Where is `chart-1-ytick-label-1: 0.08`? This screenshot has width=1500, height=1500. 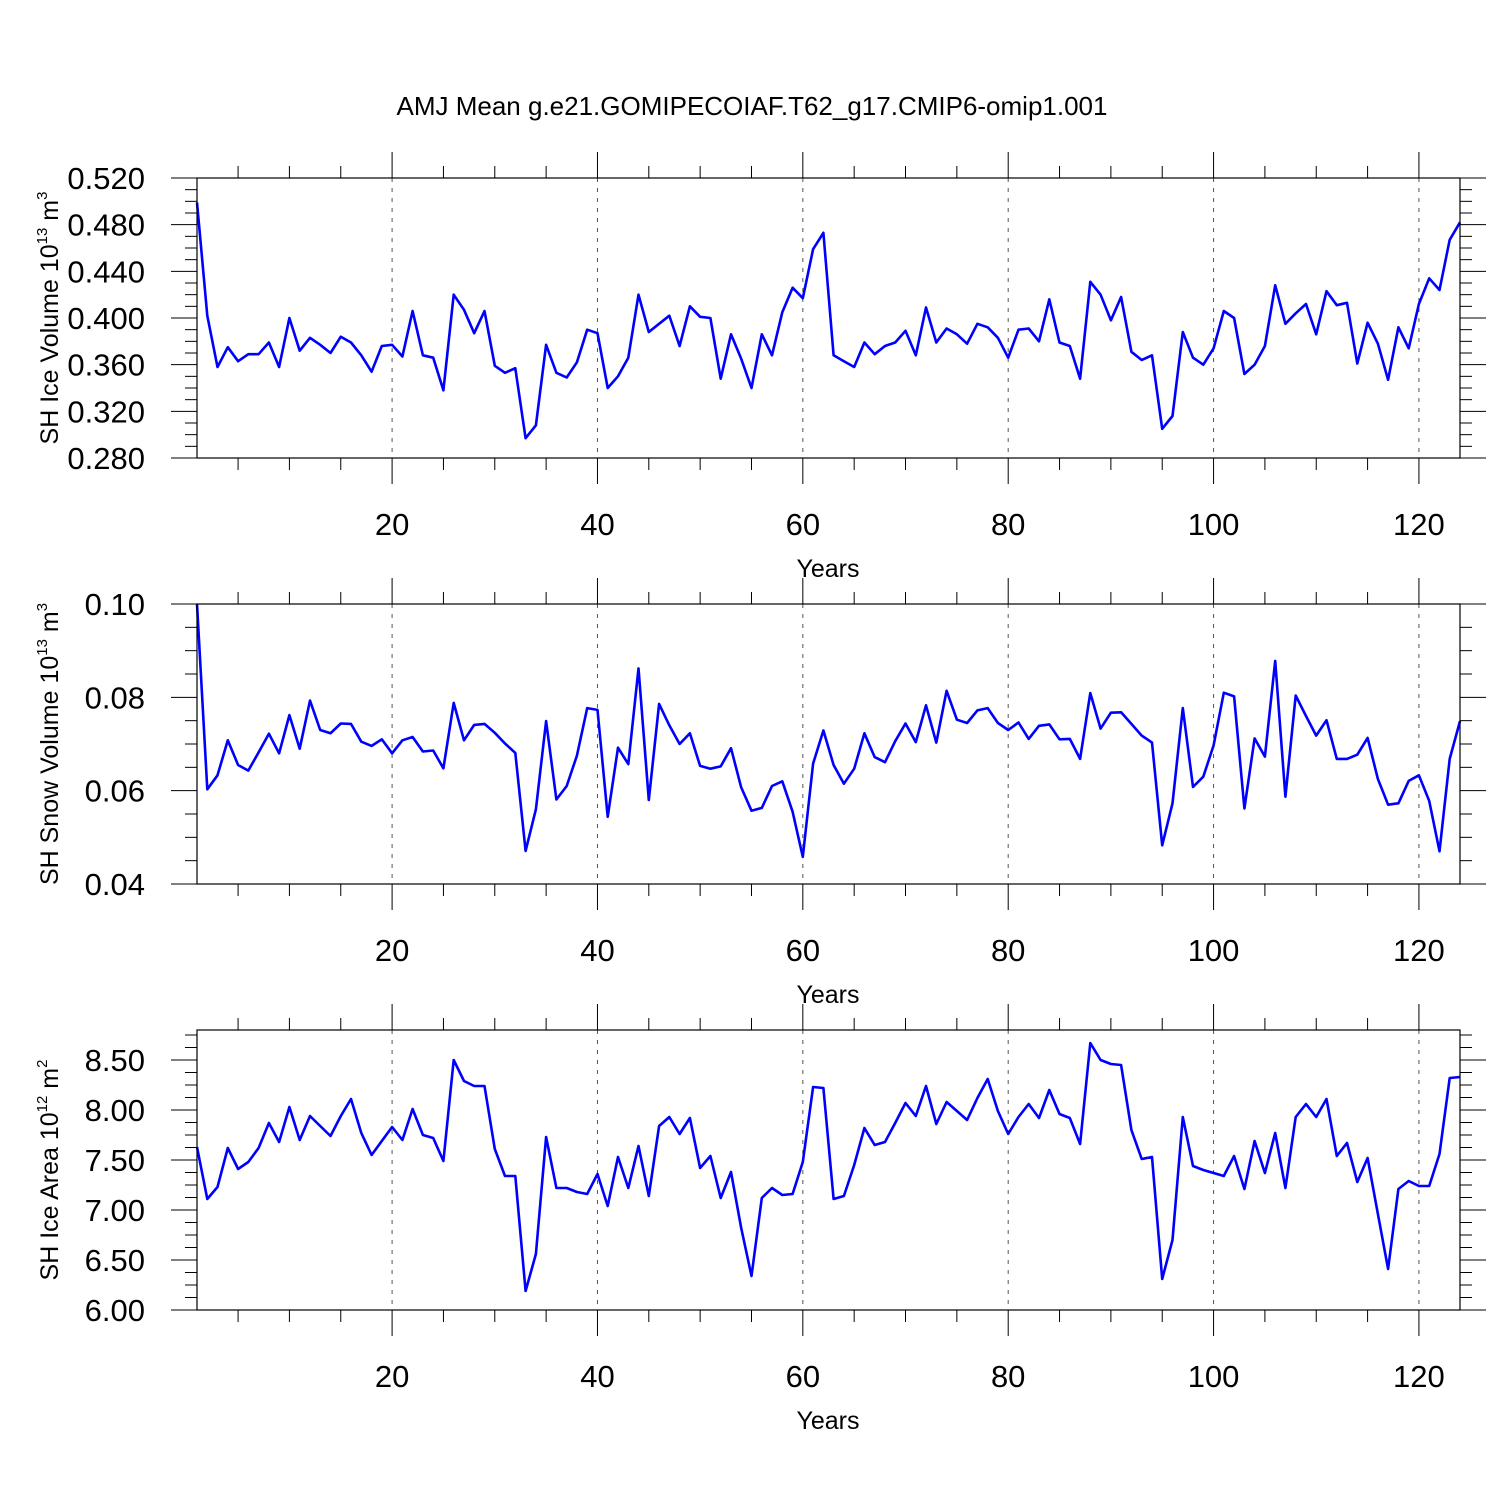 chart-1-ytick-label-1: 0.08 is located at coordinates (115, 697).